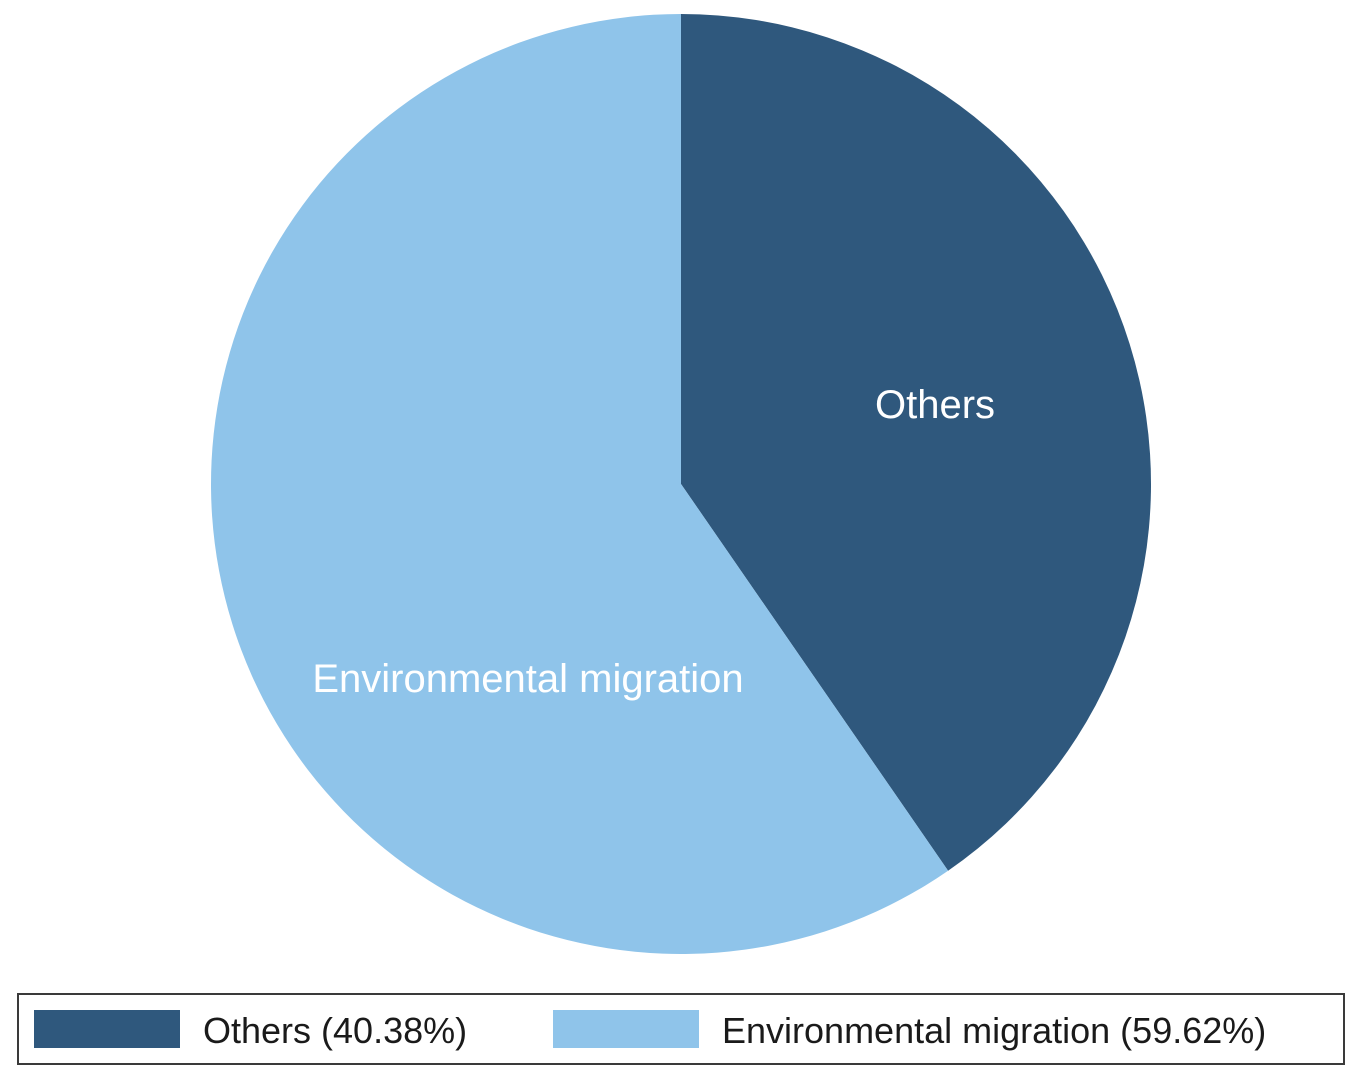 The height and width of the screenshot is (1082, 1369). What do you see at coordinates (935, 405) in the screenshot?
I see `slice-label-others: Others` at bounding box center [935, 405].